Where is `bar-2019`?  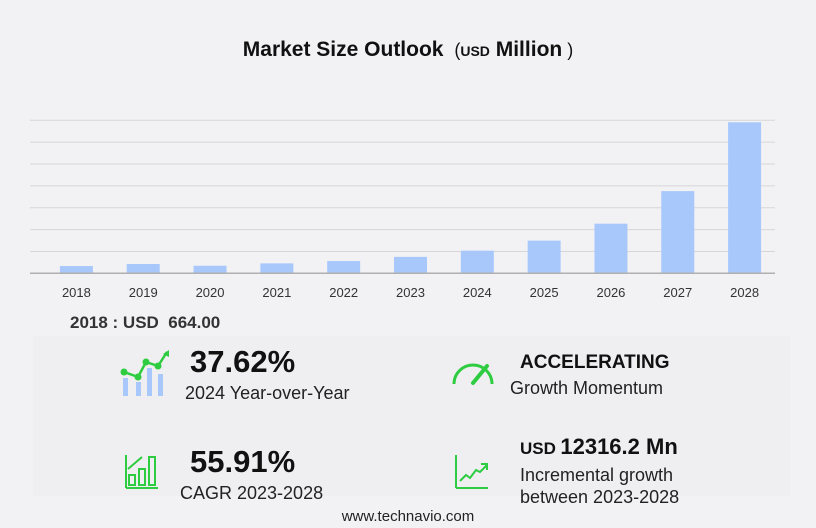 bar-2019 is located at coordinates (143, 269).